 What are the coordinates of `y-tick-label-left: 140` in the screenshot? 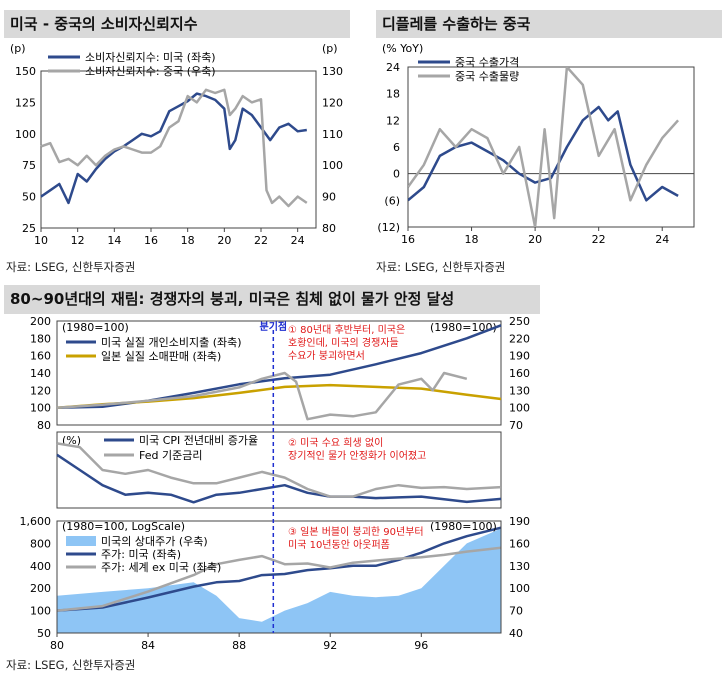 It's located at (40, 373).